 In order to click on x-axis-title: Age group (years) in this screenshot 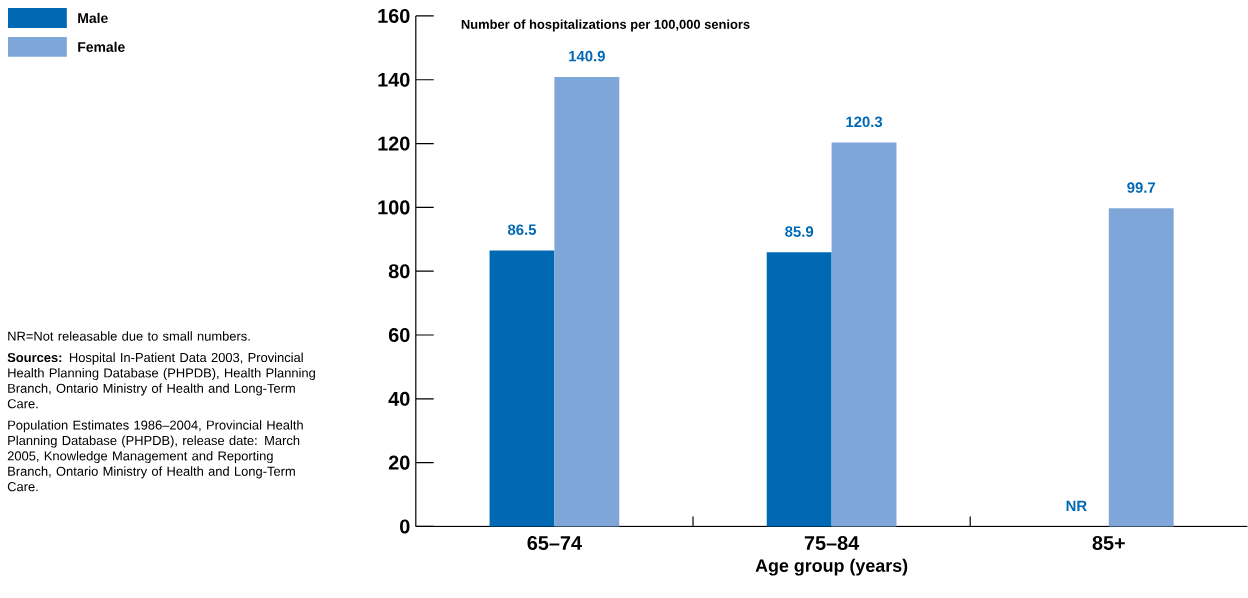, I will do `click(831, 567)`.